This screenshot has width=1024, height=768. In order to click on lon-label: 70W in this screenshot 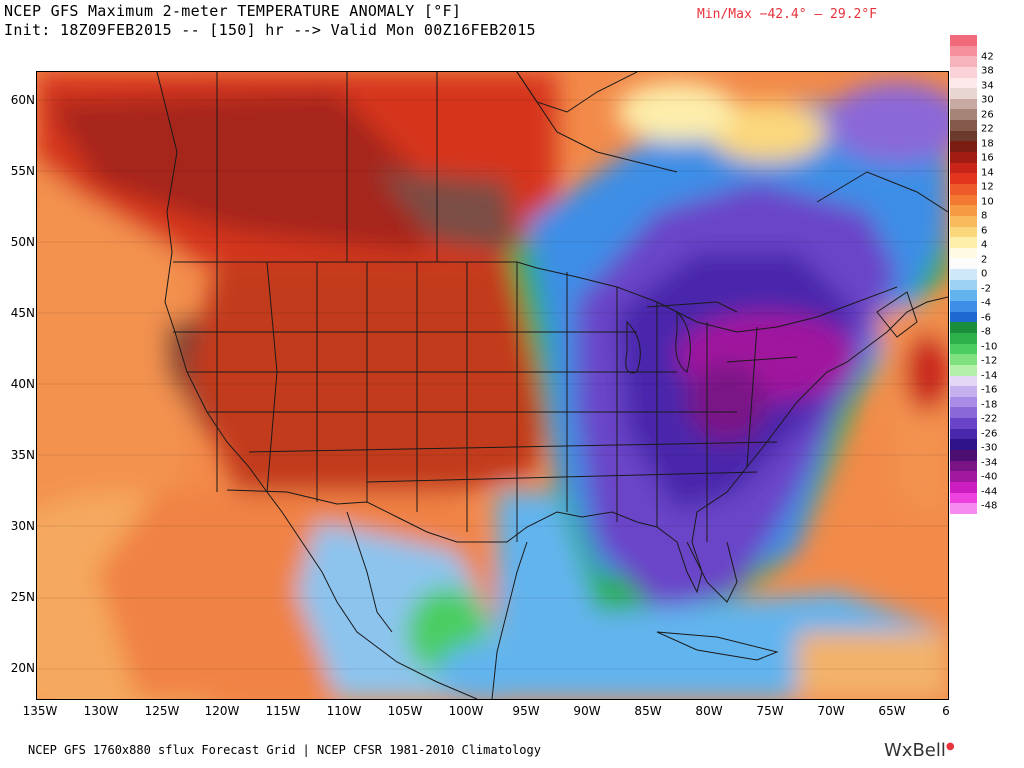, I will do `click(831, 711)`.